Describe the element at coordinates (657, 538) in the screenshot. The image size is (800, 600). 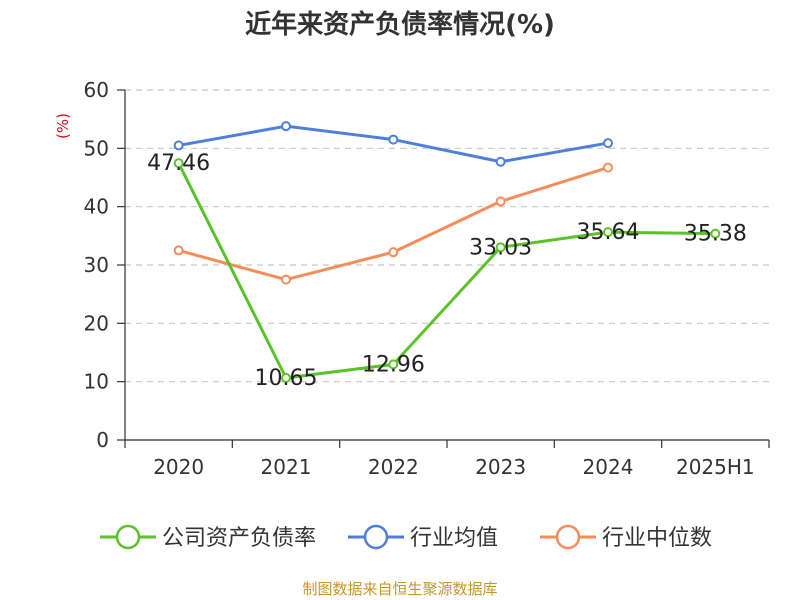
I see `legend-label: 行业中位数` at that location.